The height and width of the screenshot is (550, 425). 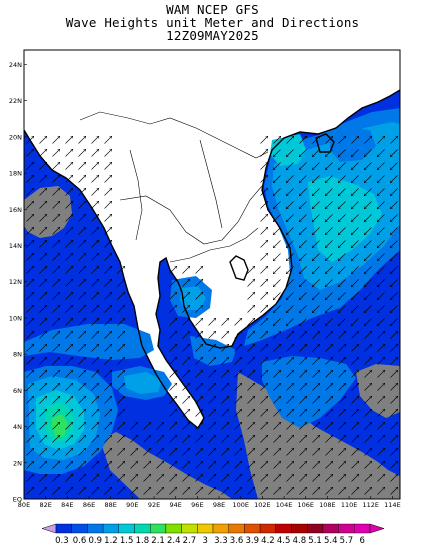 What do you see at coordinates (327, 505) in the screenshot?
I see `x-tick-label: 108E` at bounding box center [327, 505].